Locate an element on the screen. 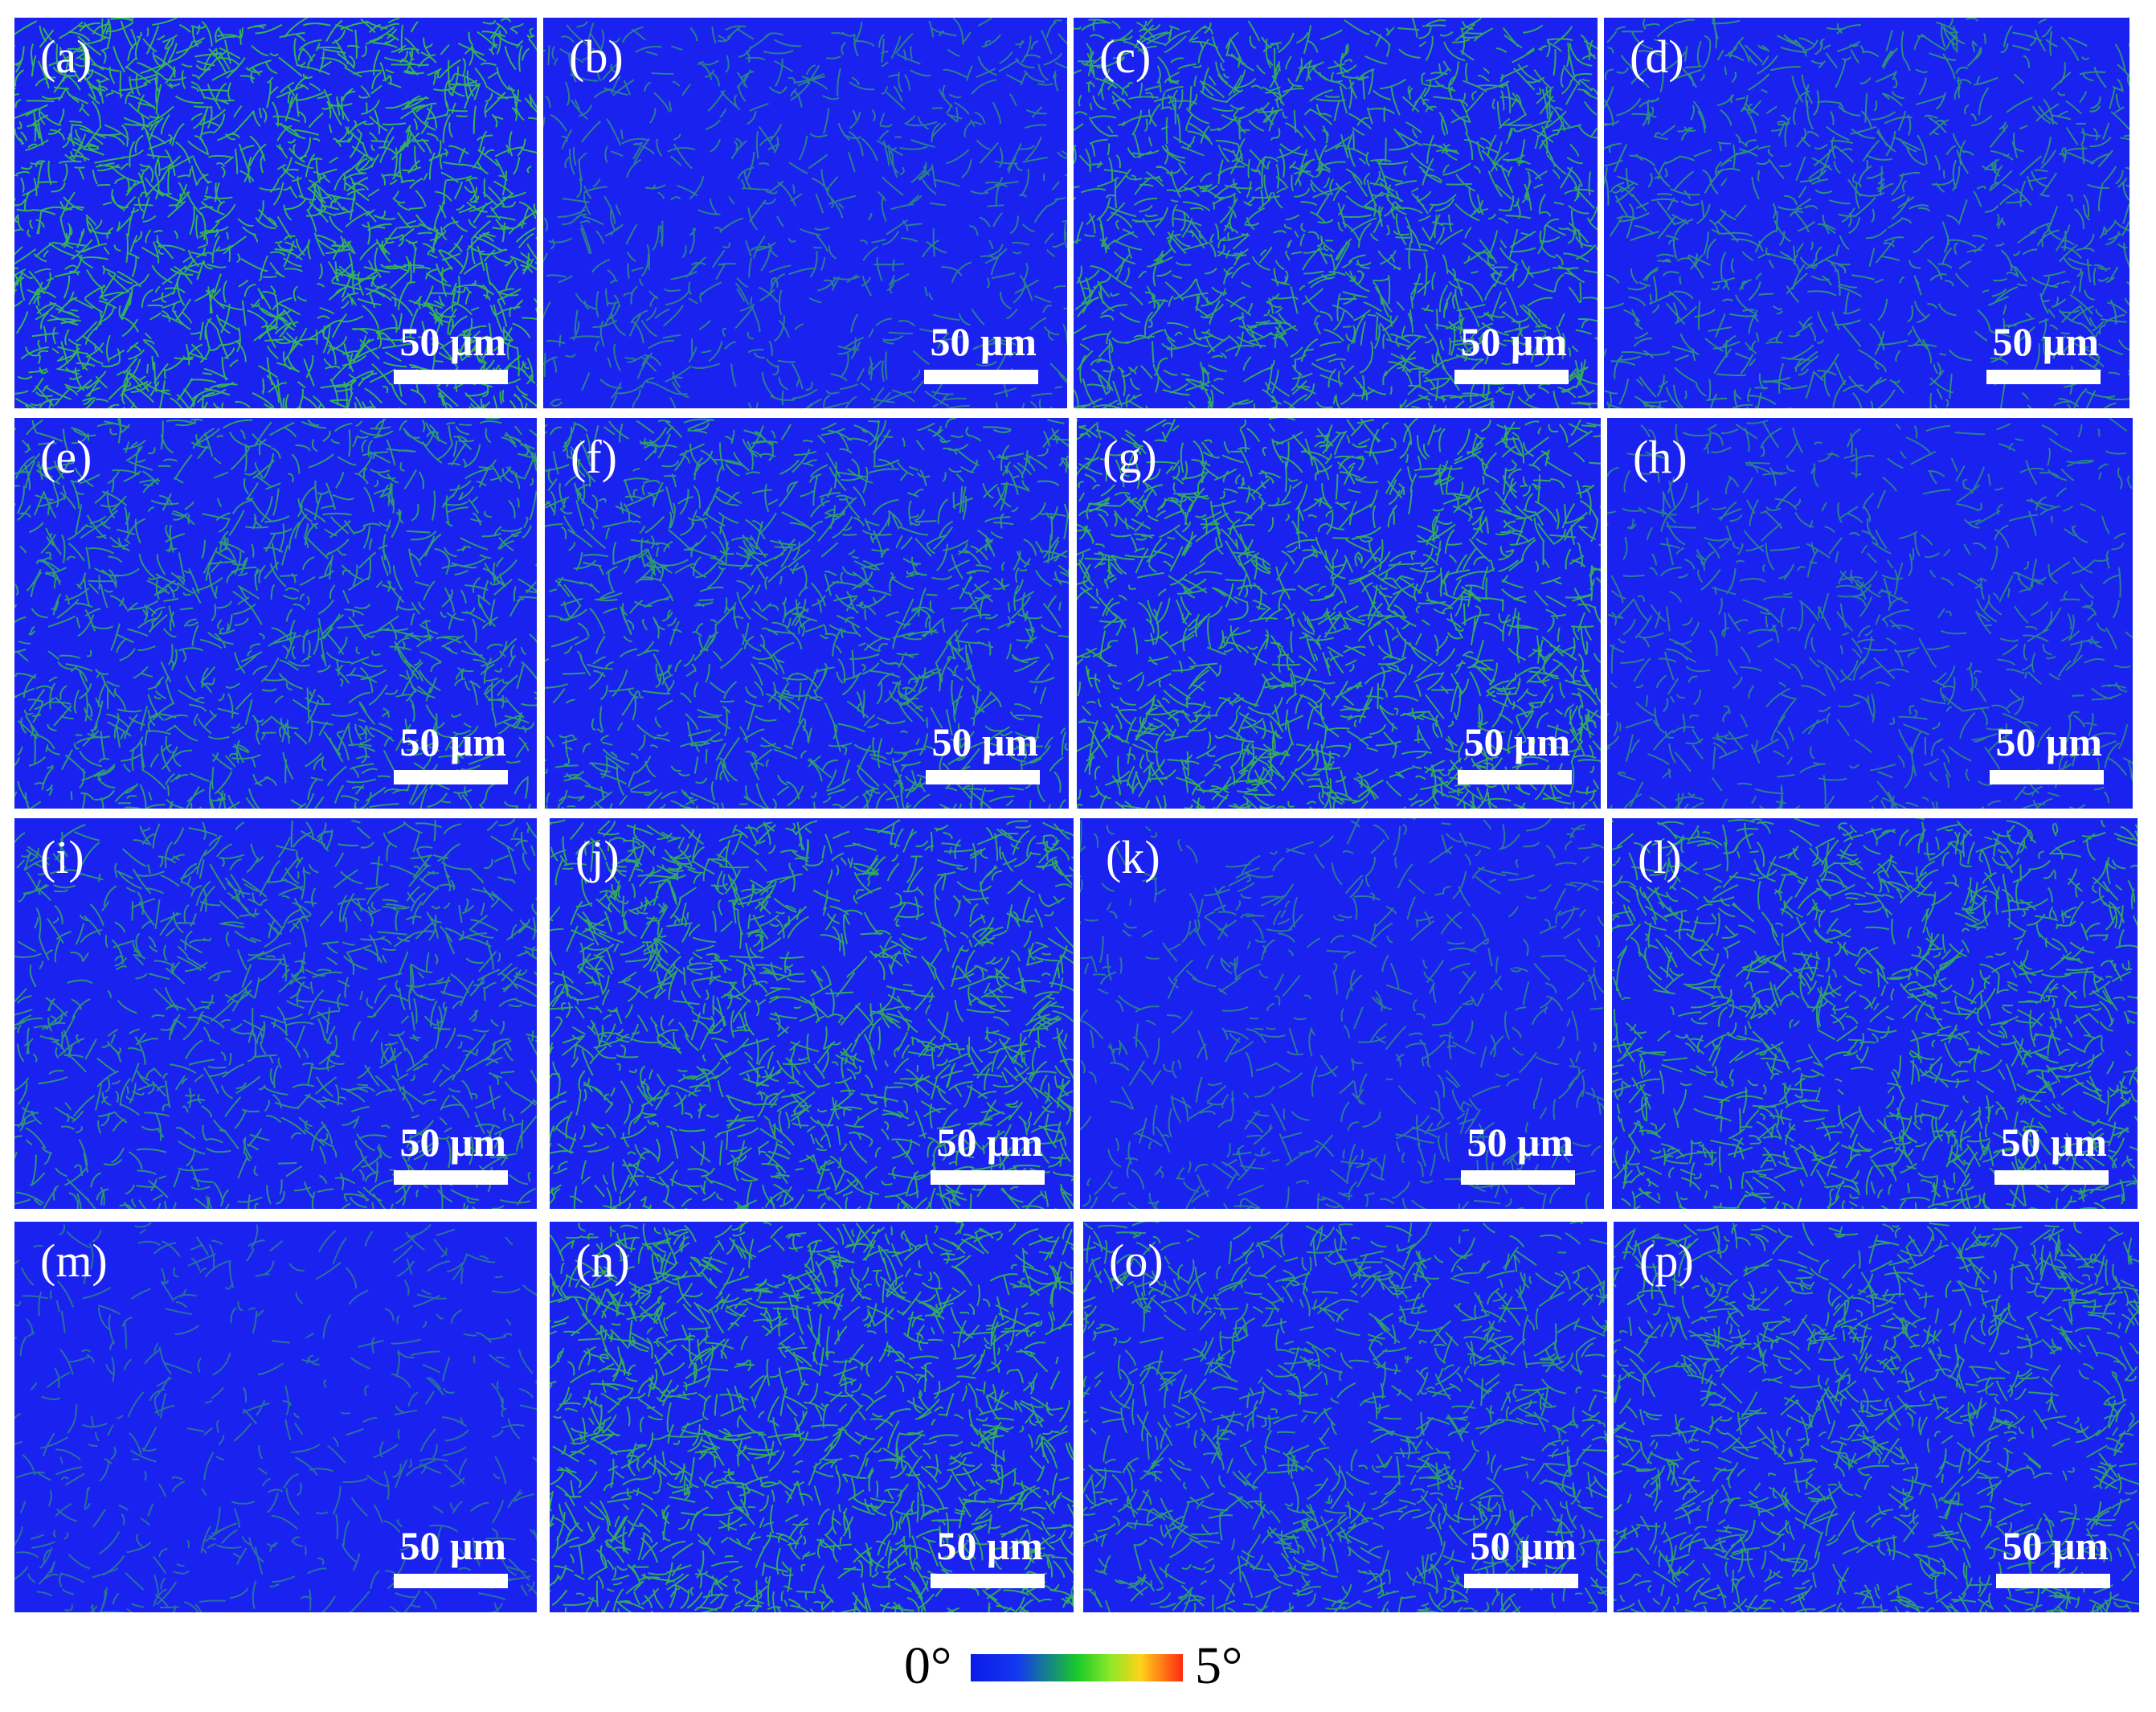 The width and height of the screenshot is (2156, 1712). panel-f: (f) 50 μm is located at coordinates (807, 613).